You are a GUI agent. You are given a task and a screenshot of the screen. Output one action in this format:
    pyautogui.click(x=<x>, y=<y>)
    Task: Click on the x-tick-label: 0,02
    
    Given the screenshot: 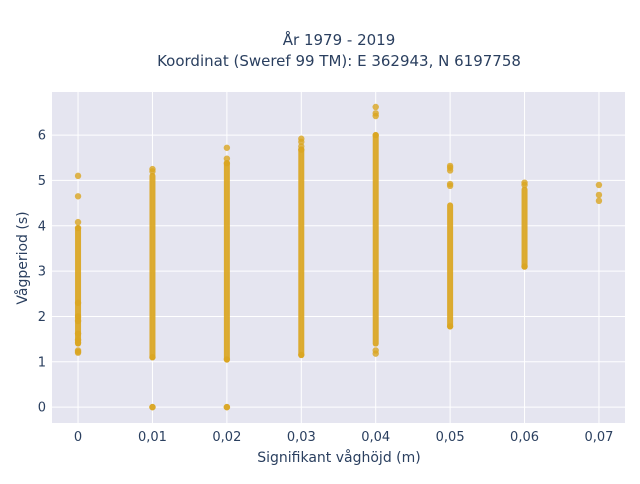 What is the action you would take?
    pyautogui.click(x=226, y=437)
    